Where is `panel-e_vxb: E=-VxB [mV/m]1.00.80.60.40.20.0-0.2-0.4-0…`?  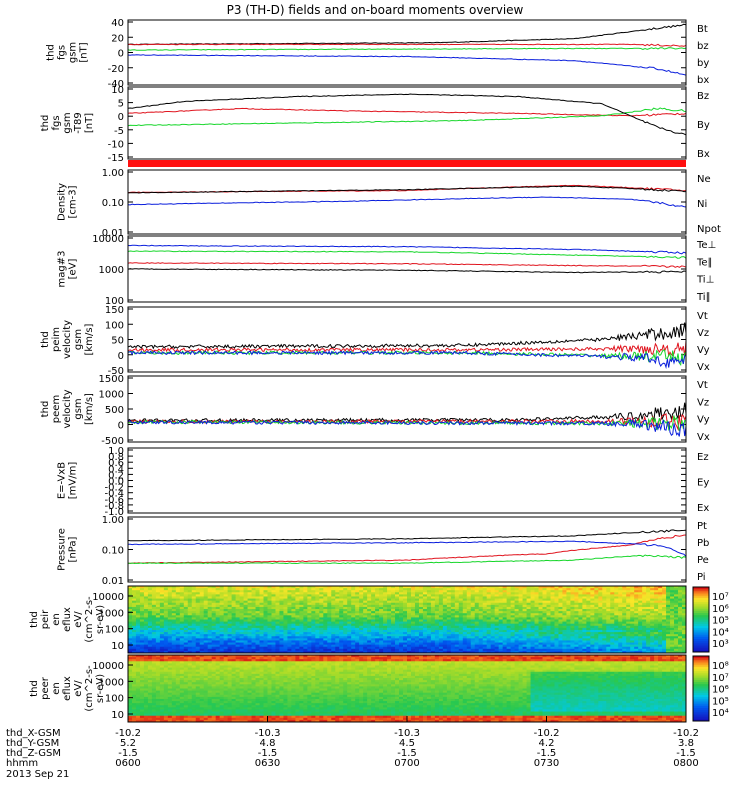
panel-e_vxb: E=-VxB [mV/m]1.00.80.60.40.20.0-0.2-0.4-0… is located at coordinates (383, 482).